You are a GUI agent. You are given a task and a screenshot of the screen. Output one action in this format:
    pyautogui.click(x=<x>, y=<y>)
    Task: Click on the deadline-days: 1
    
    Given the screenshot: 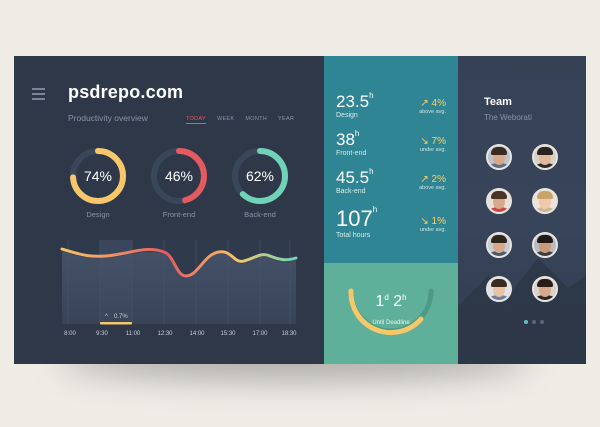 What is the action you would take?
    pyautogui.click(x=380, y=301)
    